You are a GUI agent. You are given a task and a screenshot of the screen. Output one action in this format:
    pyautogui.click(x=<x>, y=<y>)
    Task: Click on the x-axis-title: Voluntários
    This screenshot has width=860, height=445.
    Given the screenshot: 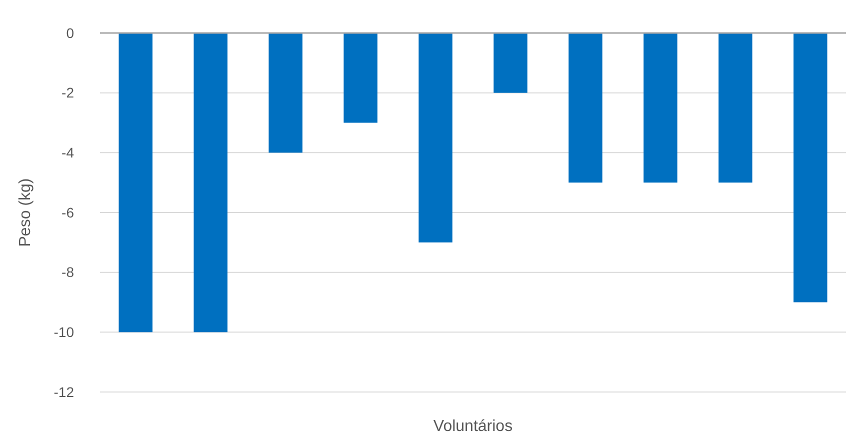 What is the action you would take?
    pyautogui.click(x=473, y=426)
    